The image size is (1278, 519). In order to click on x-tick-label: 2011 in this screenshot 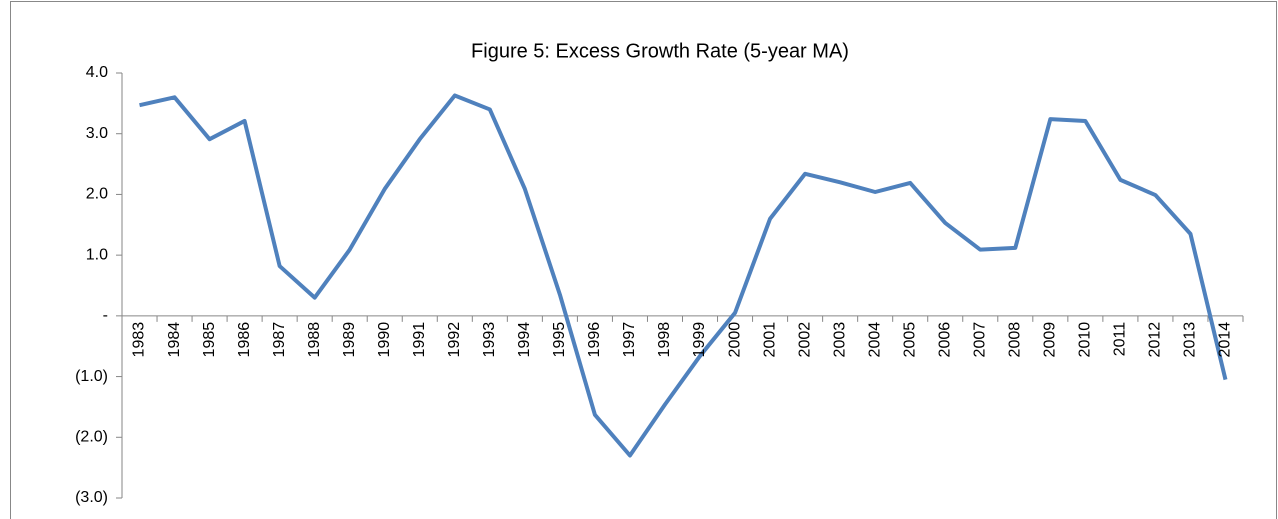, I will do `click(1120, 339)`.